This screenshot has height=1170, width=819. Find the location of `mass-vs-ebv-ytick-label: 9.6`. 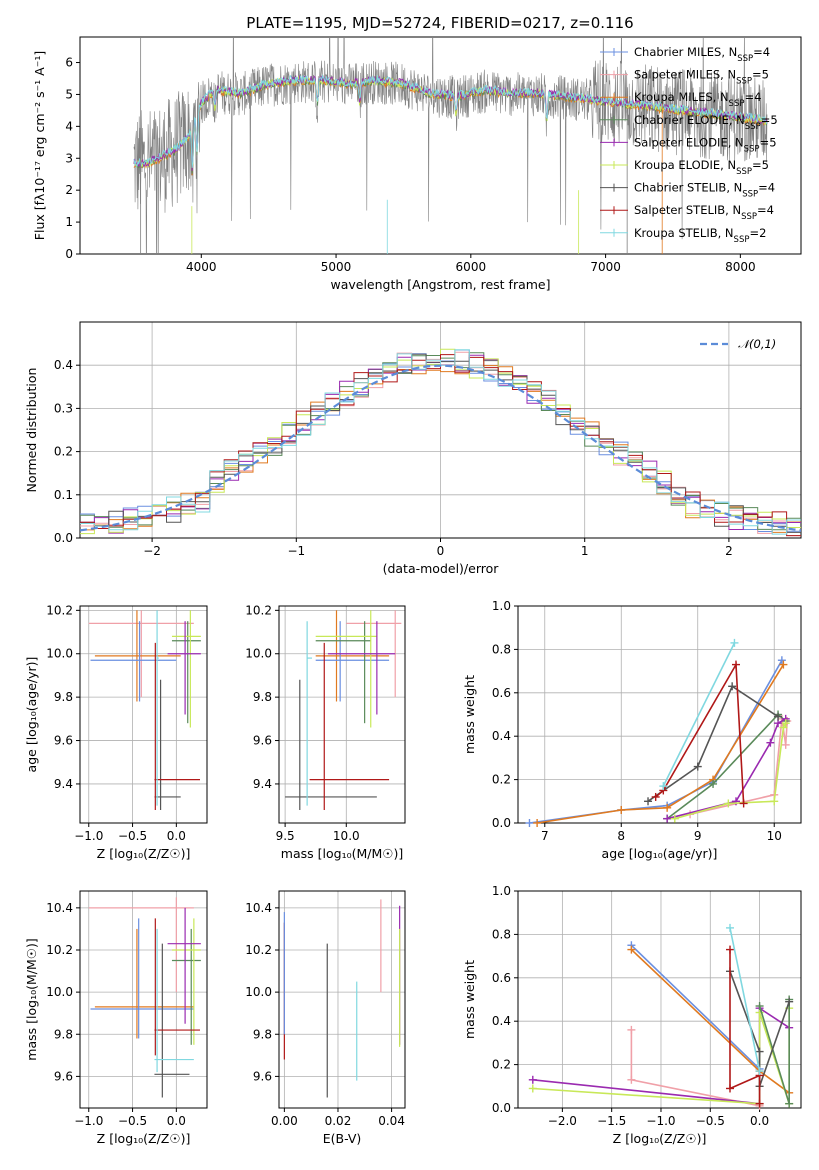

mass-vs-ebv-ytick-label: 9.6 is located at coordinates (262, 1076).